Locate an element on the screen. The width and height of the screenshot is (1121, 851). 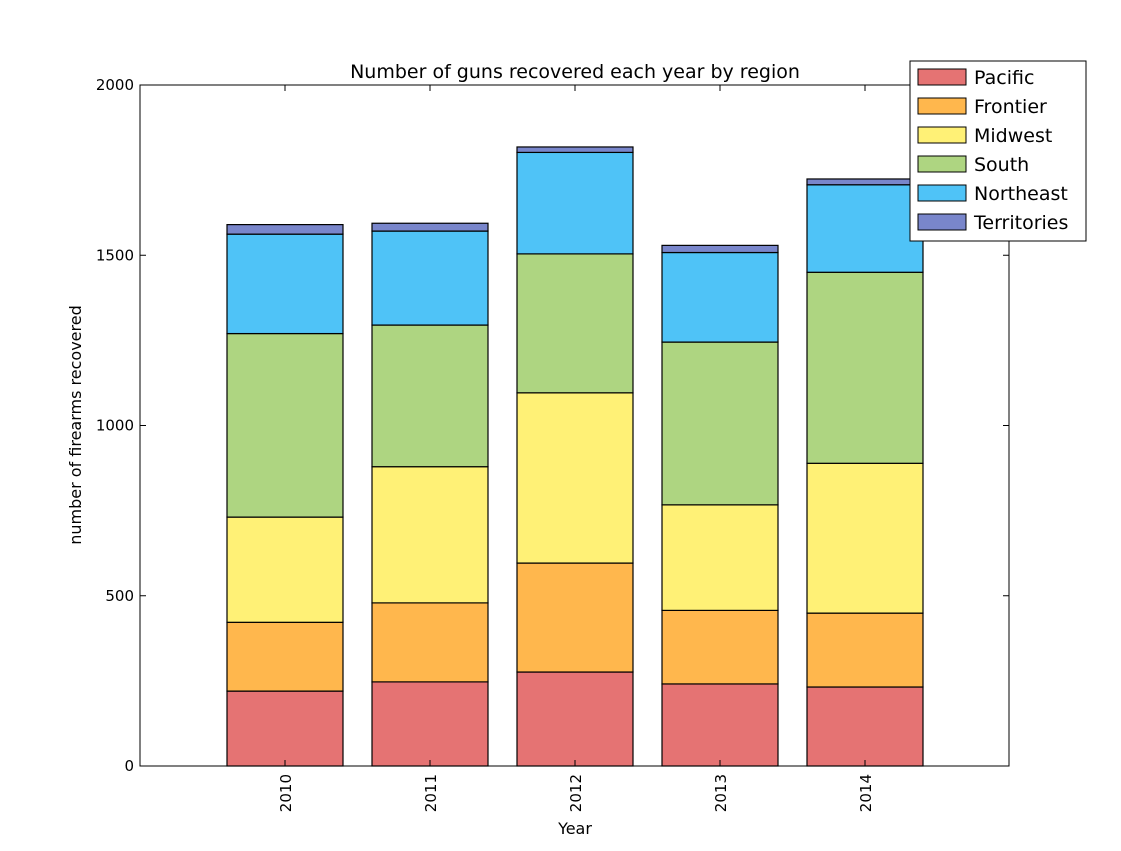
bar-midwest-2011 is located at coordinates (430, 535).